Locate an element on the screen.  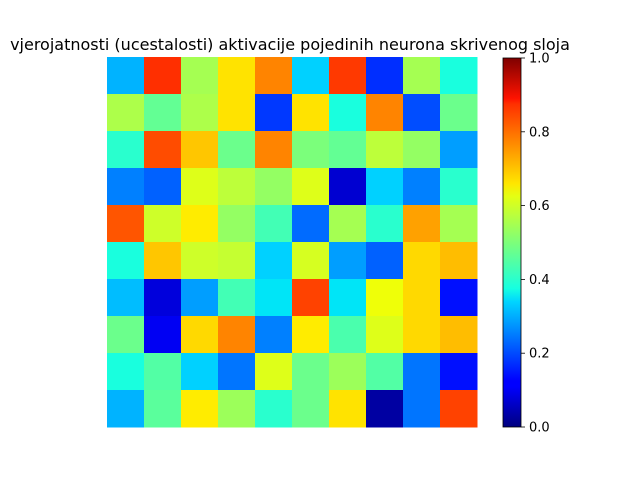
colorbar-tick-label: 0.6 is located at coordinates (539, 206).